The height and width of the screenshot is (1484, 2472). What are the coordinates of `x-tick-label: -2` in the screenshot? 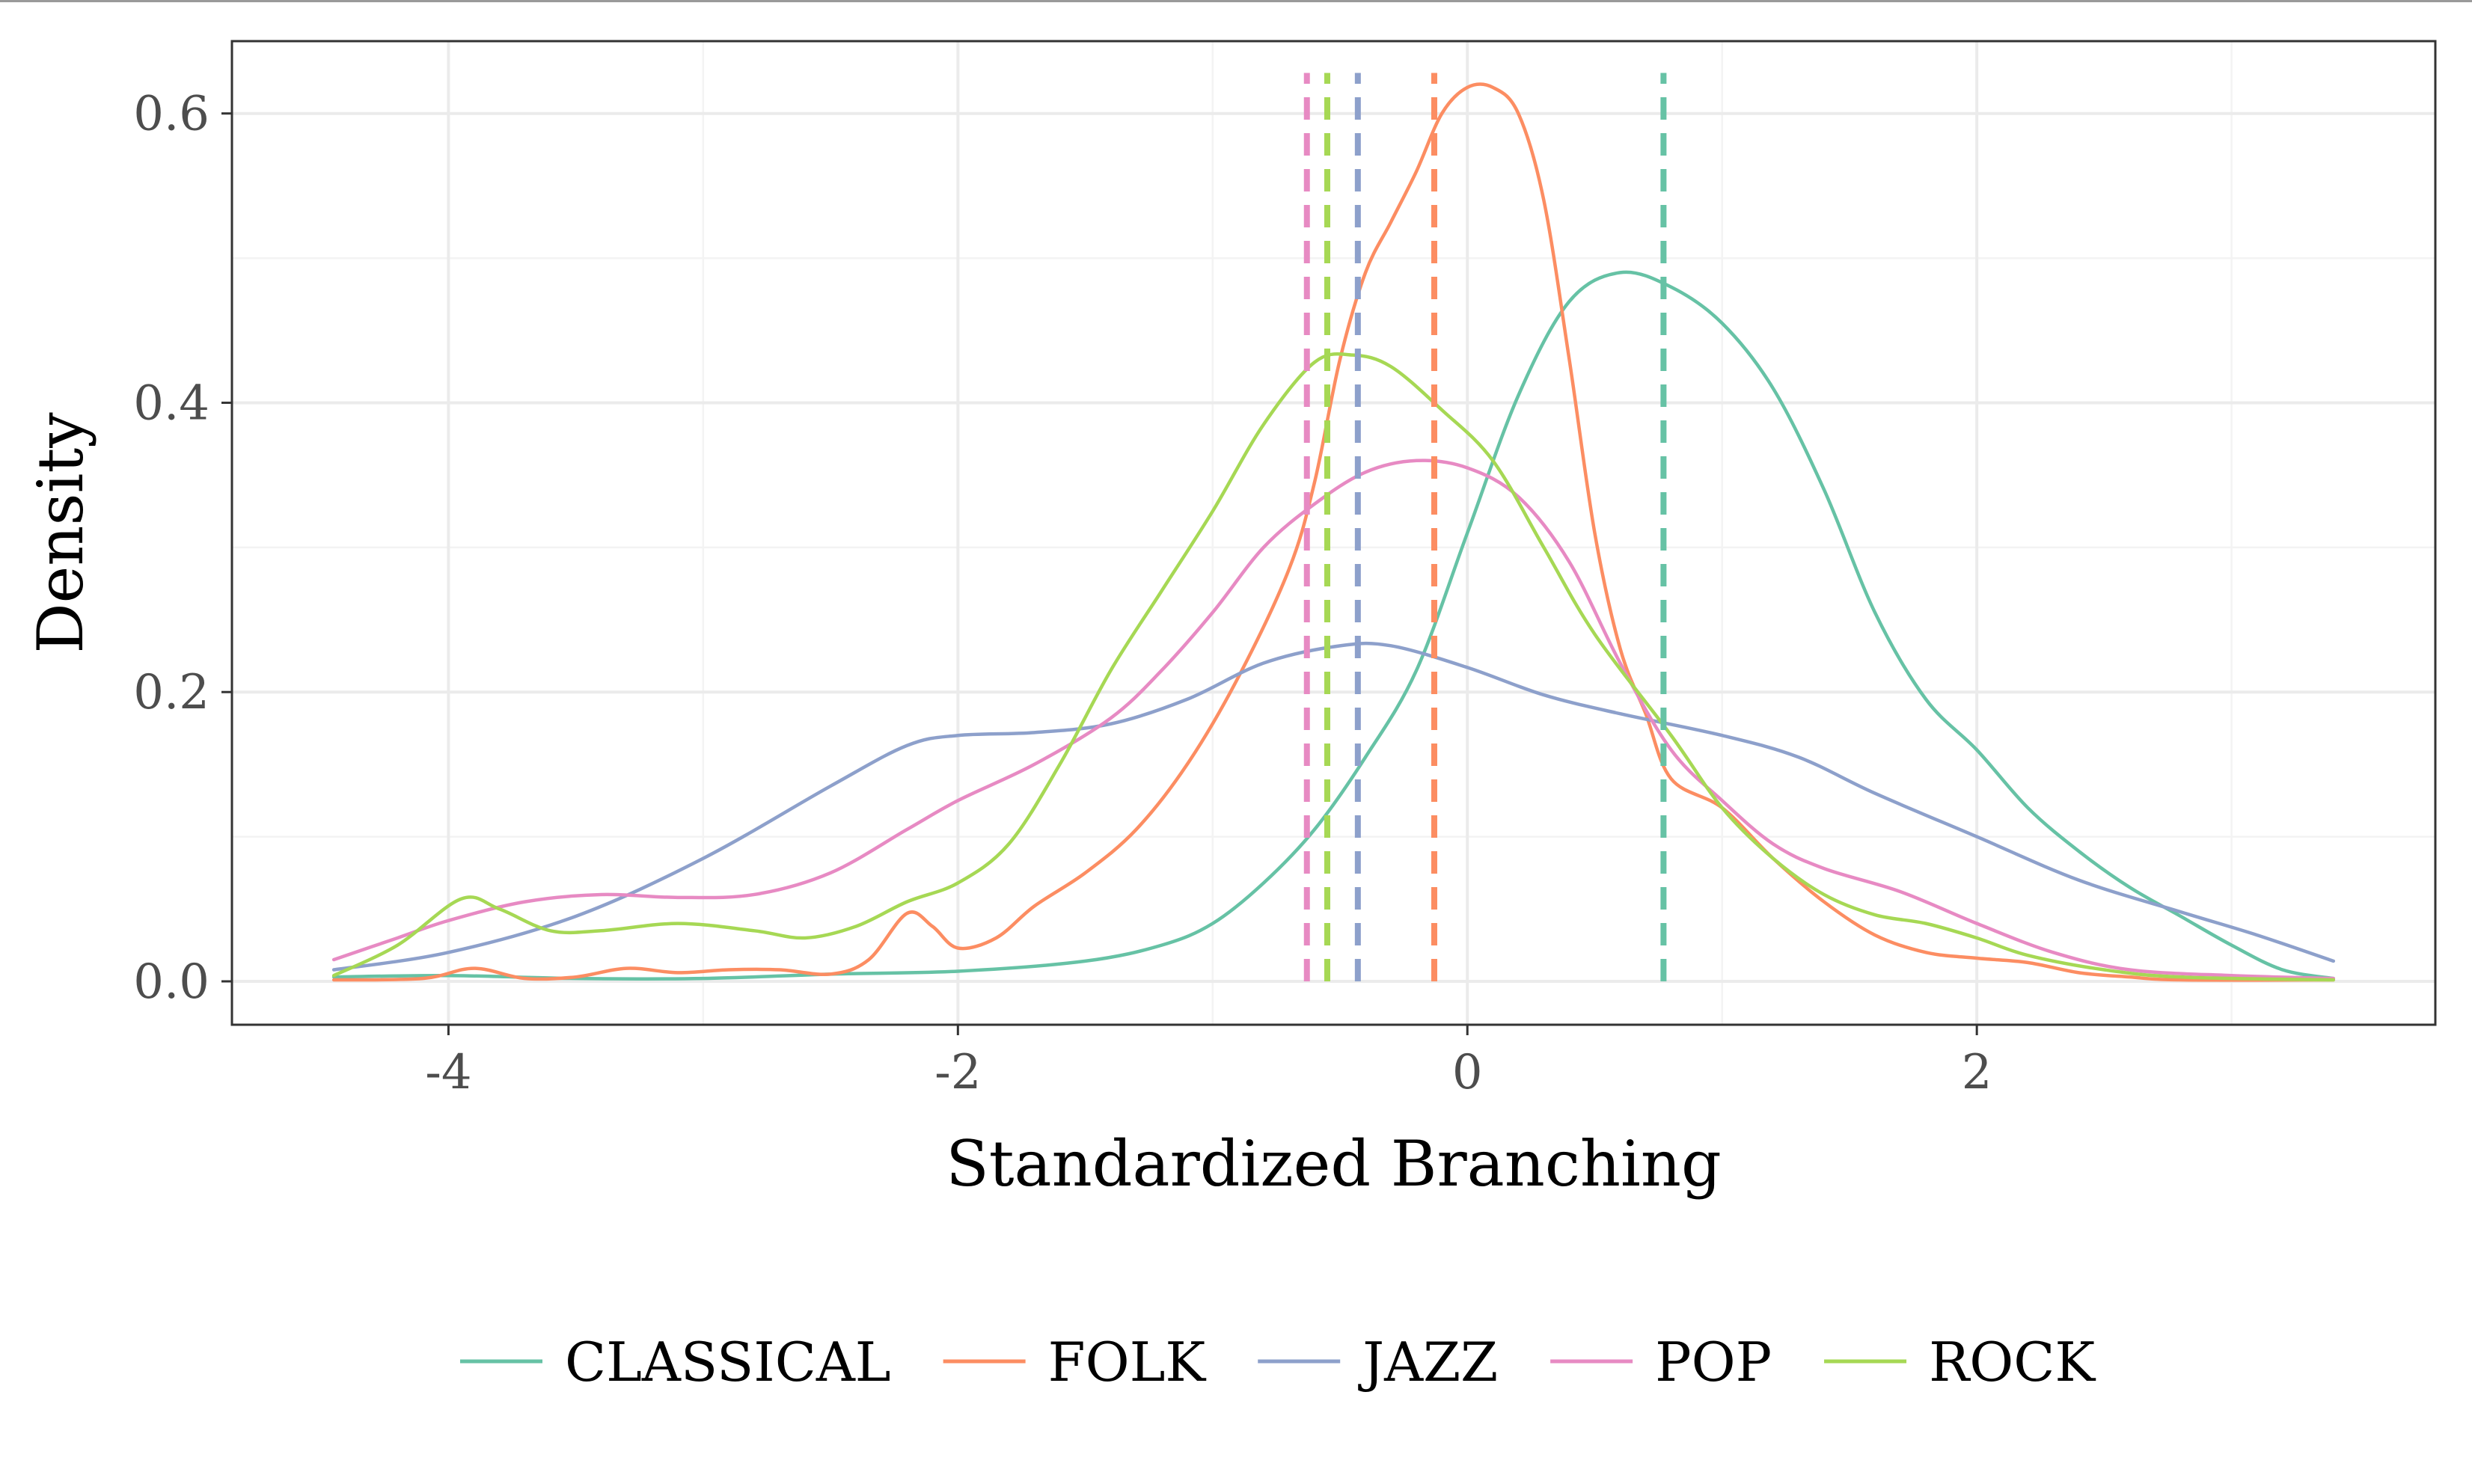 It's located at (957, 1072).